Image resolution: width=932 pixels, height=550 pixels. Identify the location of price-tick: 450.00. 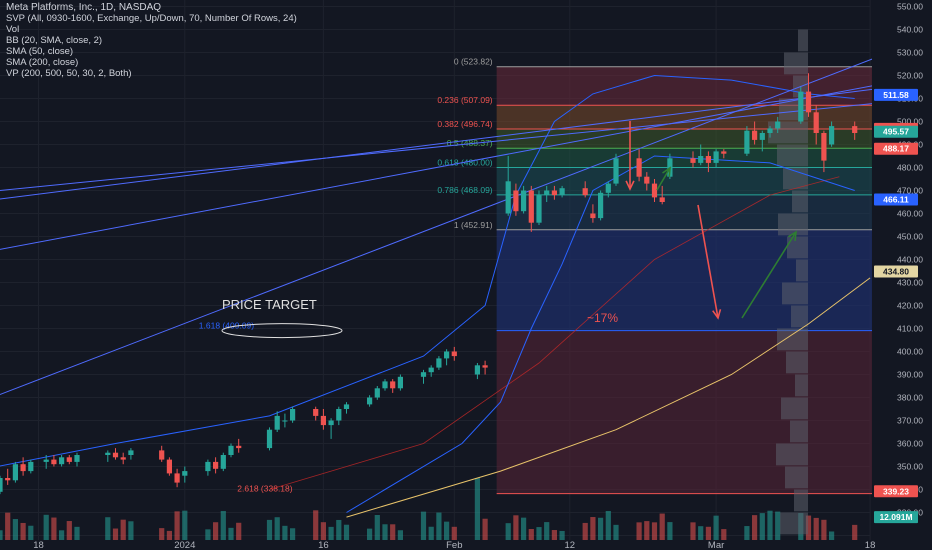
(910, 237).